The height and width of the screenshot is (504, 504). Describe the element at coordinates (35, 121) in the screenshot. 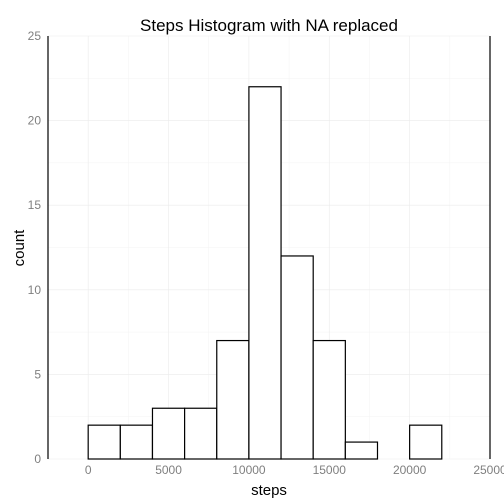

I see `y-tick-label: 20` at that location.